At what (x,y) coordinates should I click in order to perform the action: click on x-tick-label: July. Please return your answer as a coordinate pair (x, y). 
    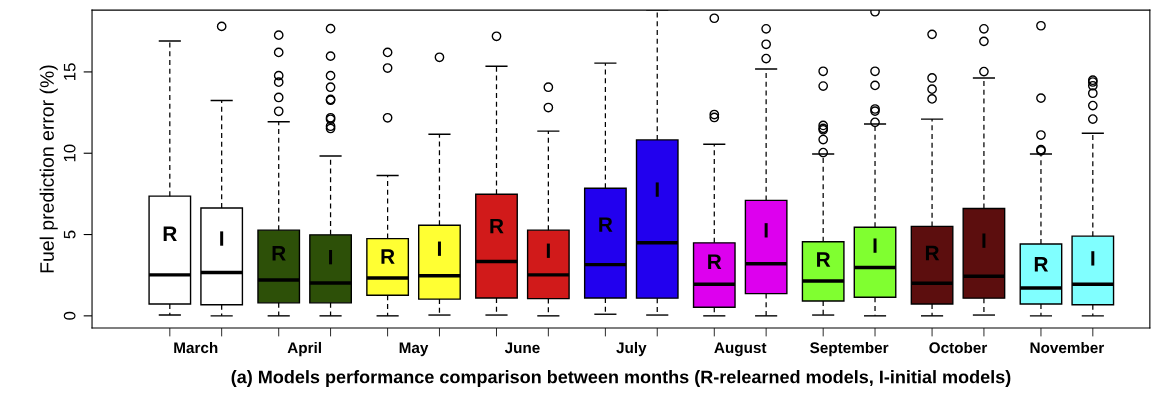
    Looking at the image, I should click on (631, 349).